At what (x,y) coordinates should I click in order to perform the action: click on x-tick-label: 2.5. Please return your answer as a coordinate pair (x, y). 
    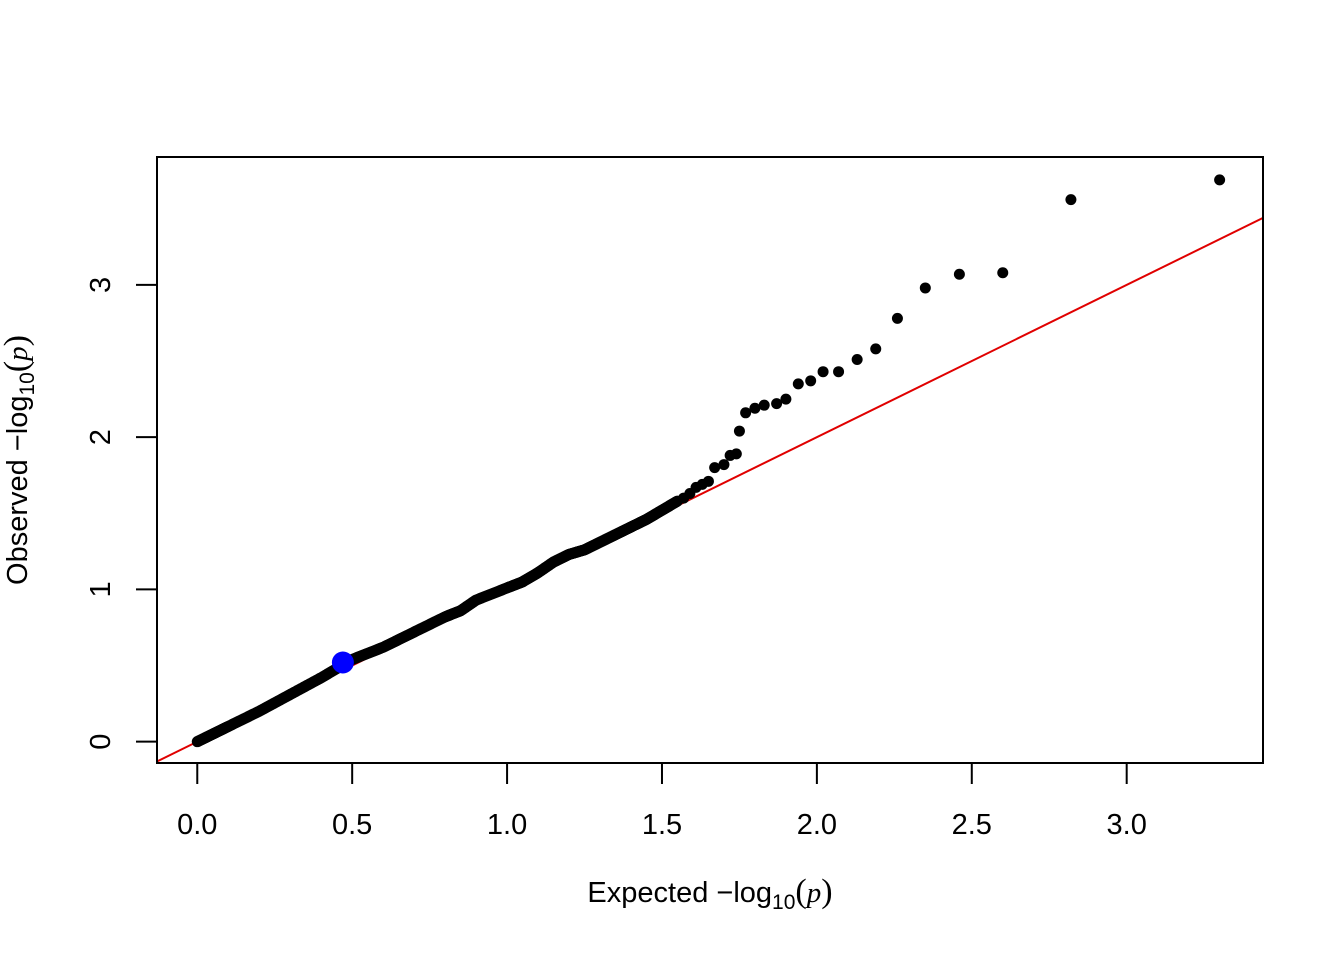
    Looking at the image, I should click on (972, 825).